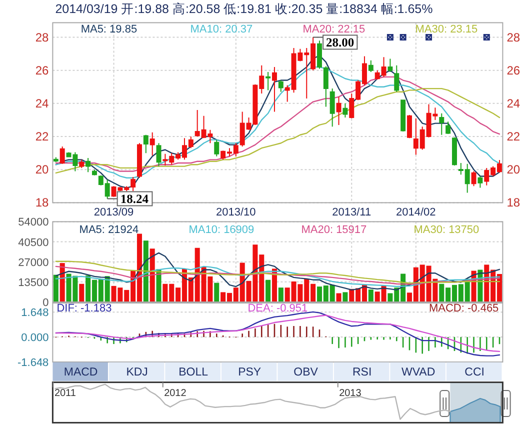 Image resolution: width=523 pixels, height=426 pixels. Describe the element at coordinates (35, 338) in the screenshot. I see `y-tick-label: 0.000` at that location.